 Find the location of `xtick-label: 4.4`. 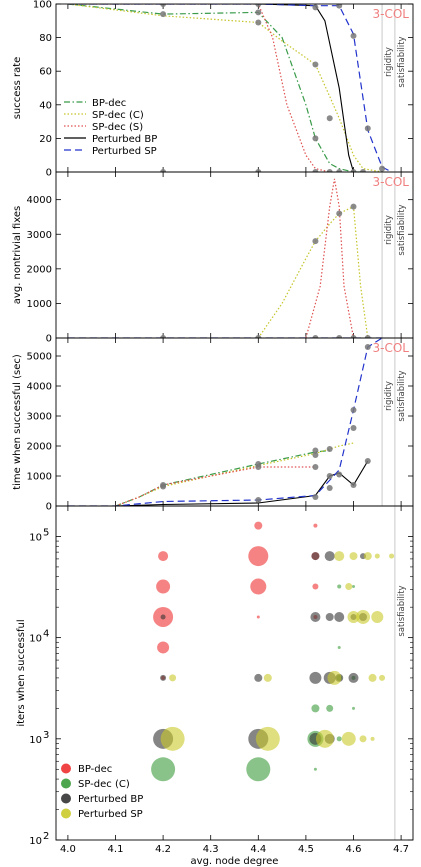

xtick-label: 4.4 is located at coordinates (258, 849).